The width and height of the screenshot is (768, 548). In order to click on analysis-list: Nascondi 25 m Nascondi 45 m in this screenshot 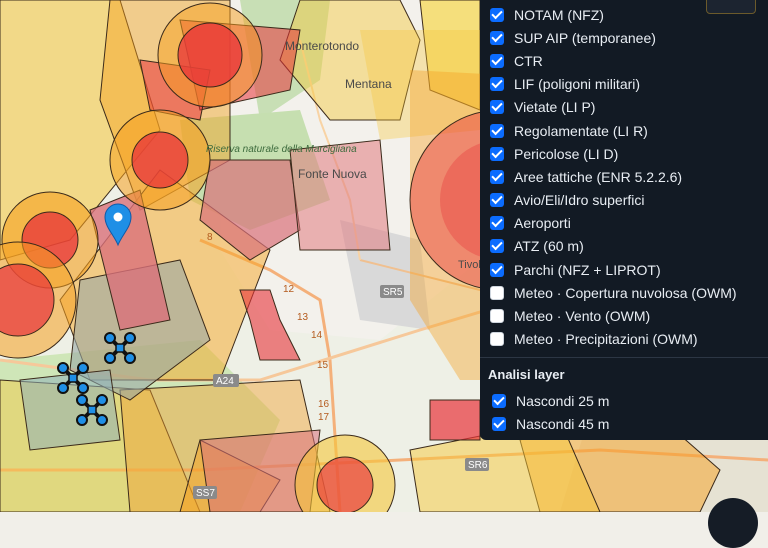, I will do `click(550, 412)`.